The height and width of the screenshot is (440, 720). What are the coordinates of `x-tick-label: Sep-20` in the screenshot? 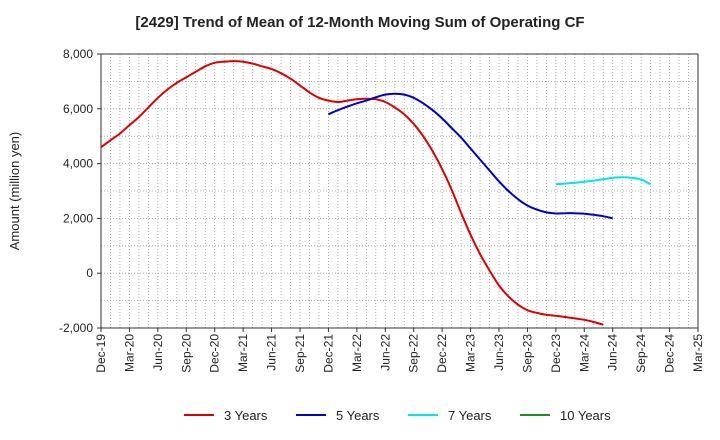 It's located at (186, 353).